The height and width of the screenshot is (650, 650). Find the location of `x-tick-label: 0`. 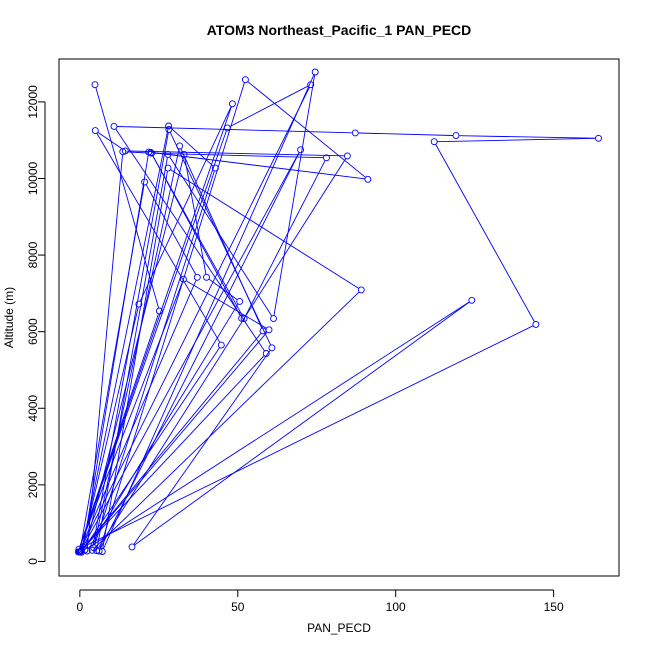

x-tick-label: 0 is located at coordinates (80, 607).